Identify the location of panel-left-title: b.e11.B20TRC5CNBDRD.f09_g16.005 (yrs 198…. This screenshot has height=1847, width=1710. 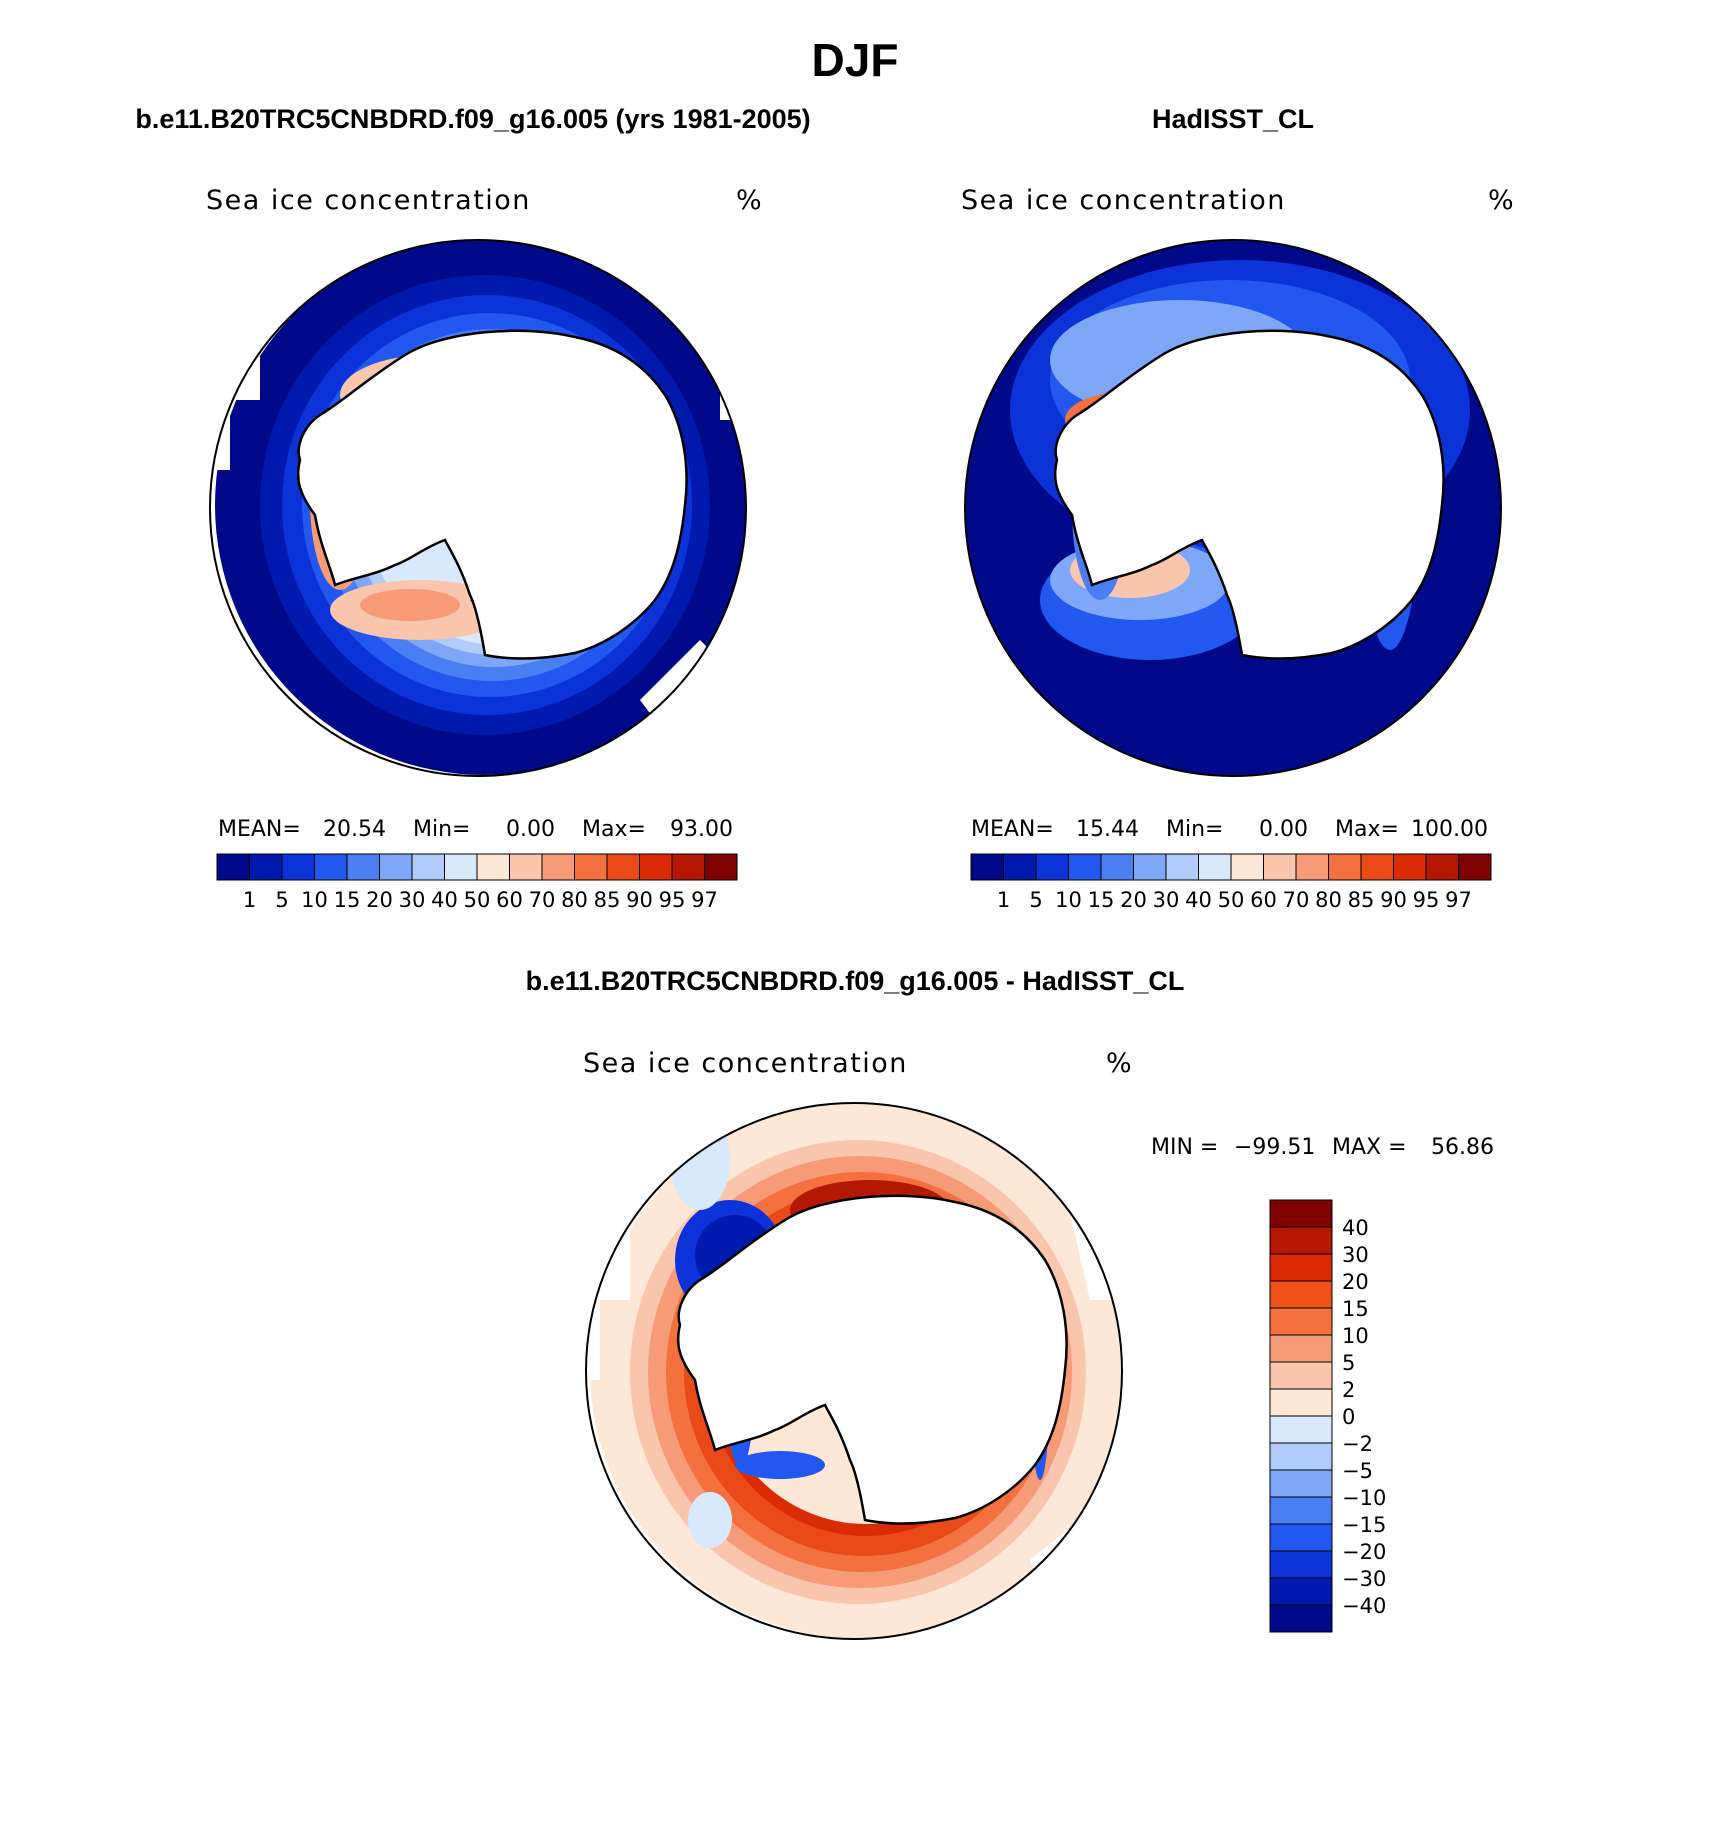
(472, 119).